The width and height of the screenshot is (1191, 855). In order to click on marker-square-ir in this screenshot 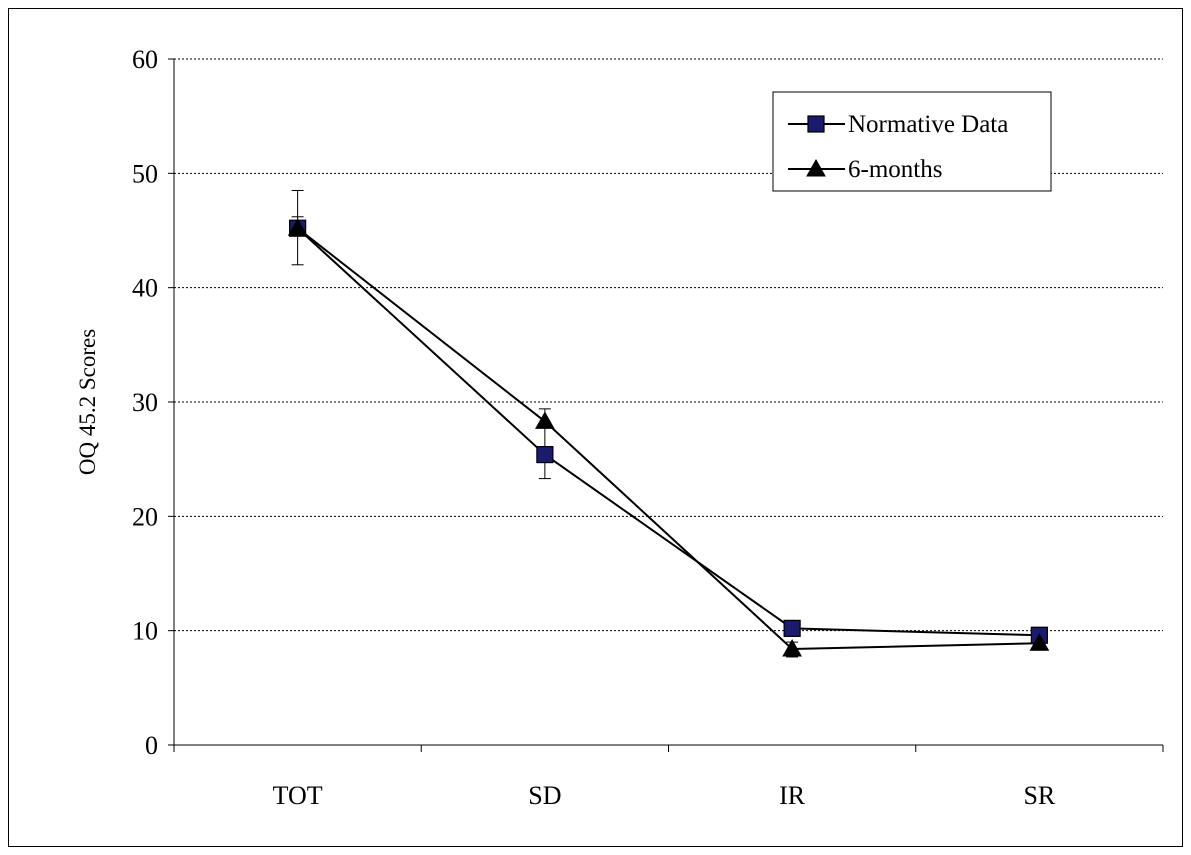, I will do `click(792, 628)`.